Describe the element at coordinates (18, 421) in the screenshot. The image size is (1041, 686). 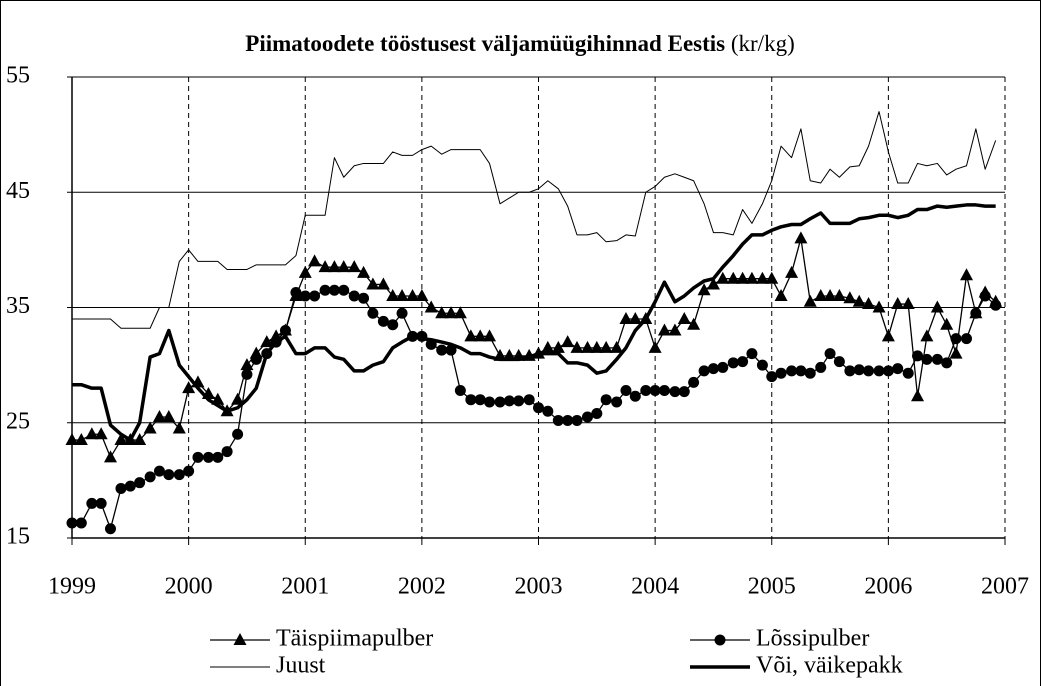
I see `y-tick-label: 25` at that location.